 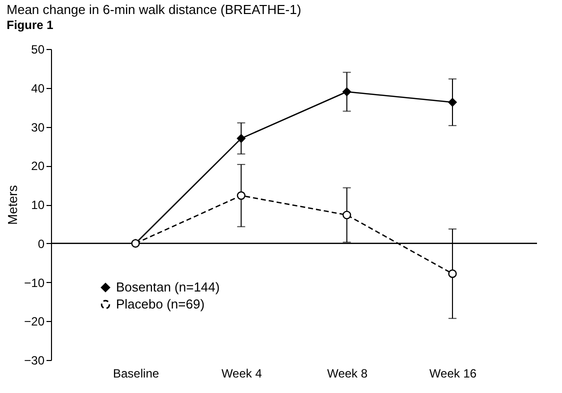 I want to click on caption: Figure 1, so click(x=30, y=25).